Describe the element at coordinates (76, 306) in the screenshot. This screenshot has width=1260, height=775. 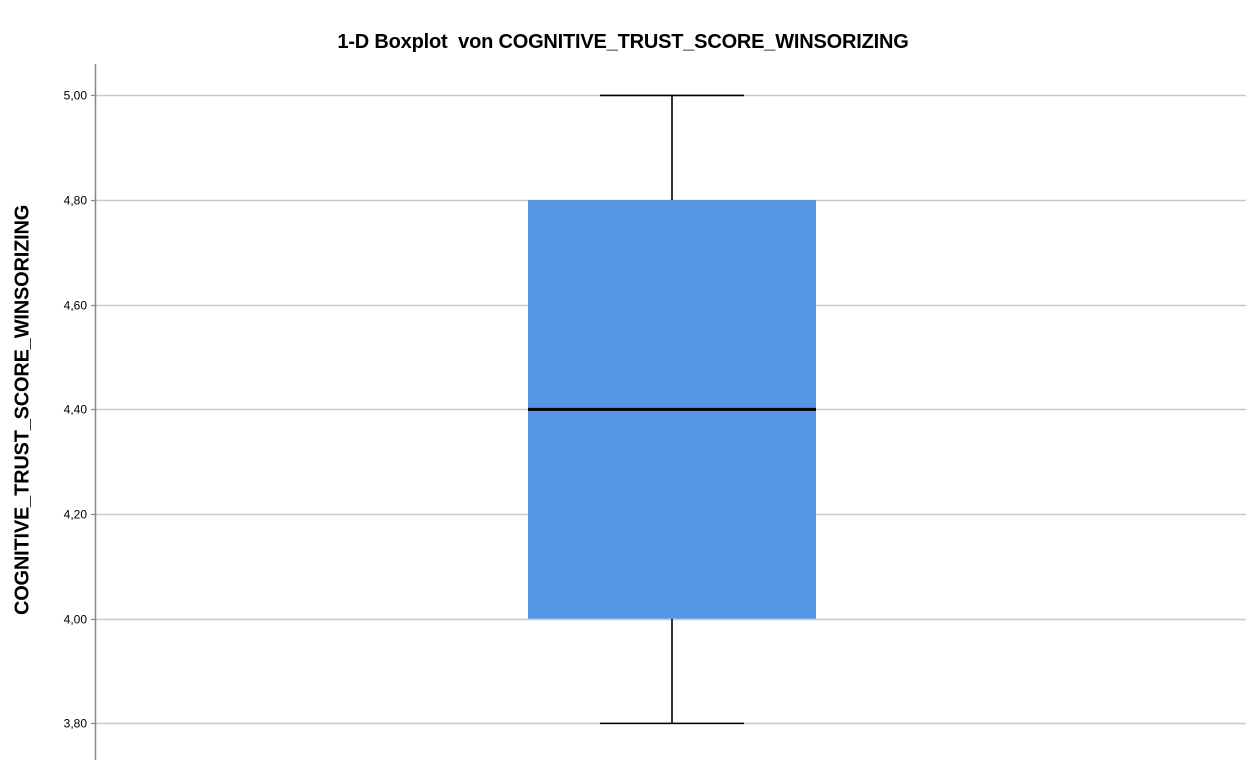
I see `y-tick-label-4: 4,60` at that location.